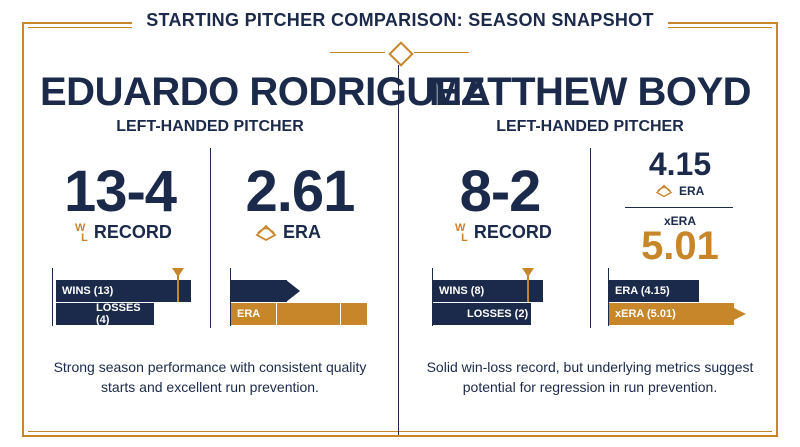 The image size is (800, 447). I want to click on left-pitcher-hand: LEFT-HANDED PITCHER, so click(210, 126).